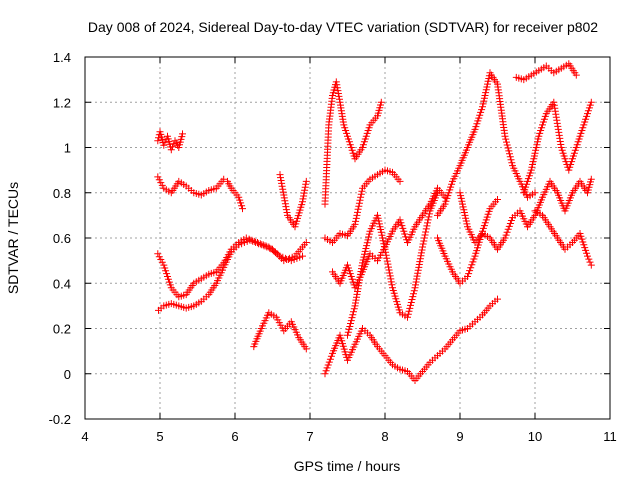  I want to click on y-tick-label: 0.8, so click(62, 193).